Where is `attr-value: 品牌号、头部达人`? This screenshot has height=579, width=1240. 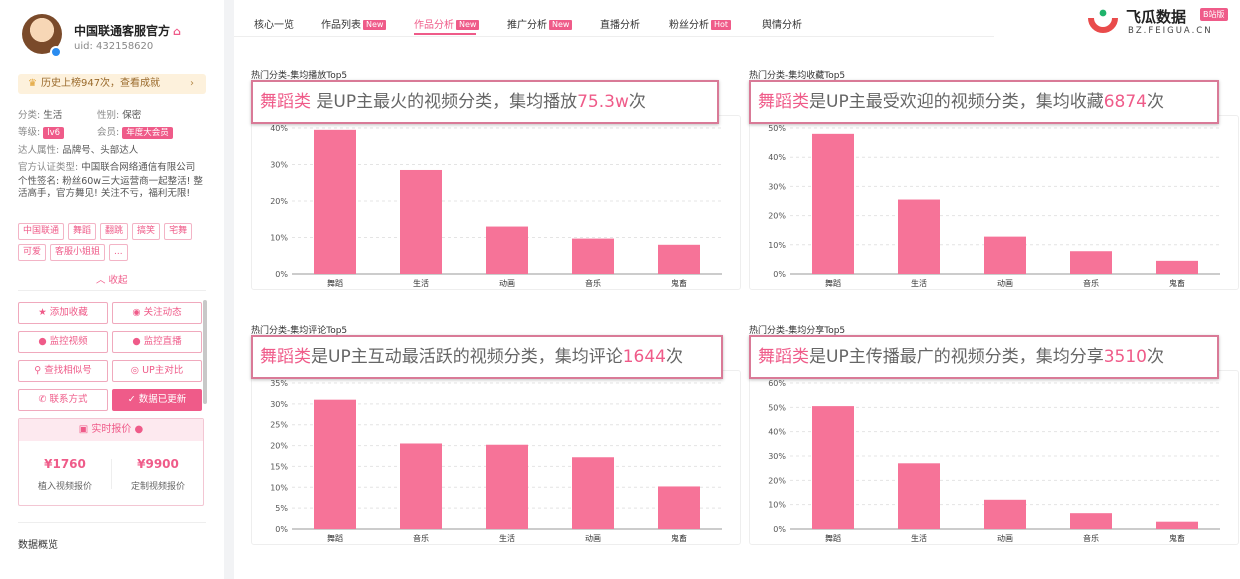 attr-value: 品牌号、头部达人 is located at coordinates (100, 150).